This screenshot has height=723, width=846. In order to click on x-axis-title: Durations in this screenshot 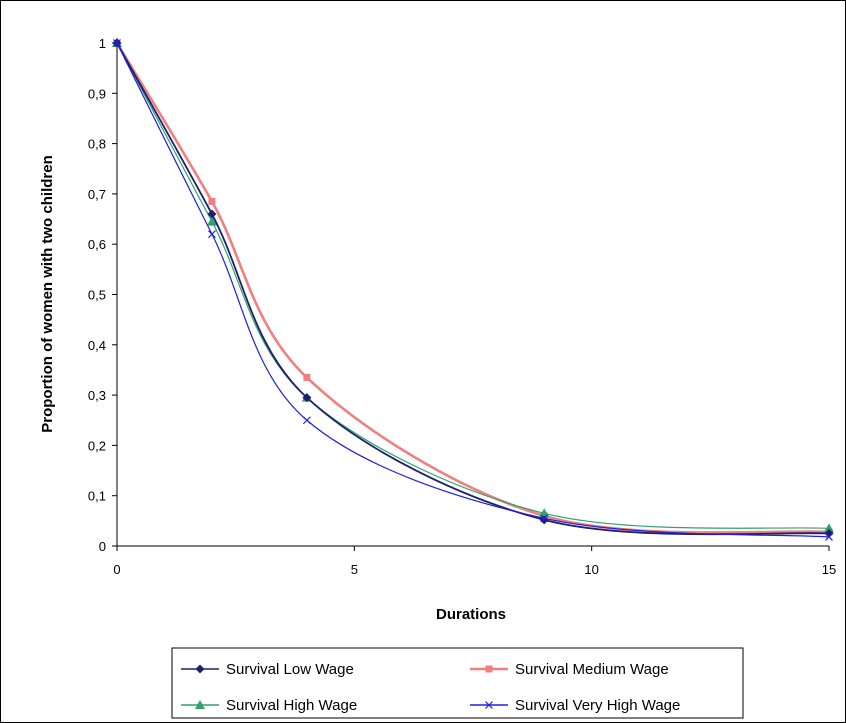, I will do `click(471, 614)`.